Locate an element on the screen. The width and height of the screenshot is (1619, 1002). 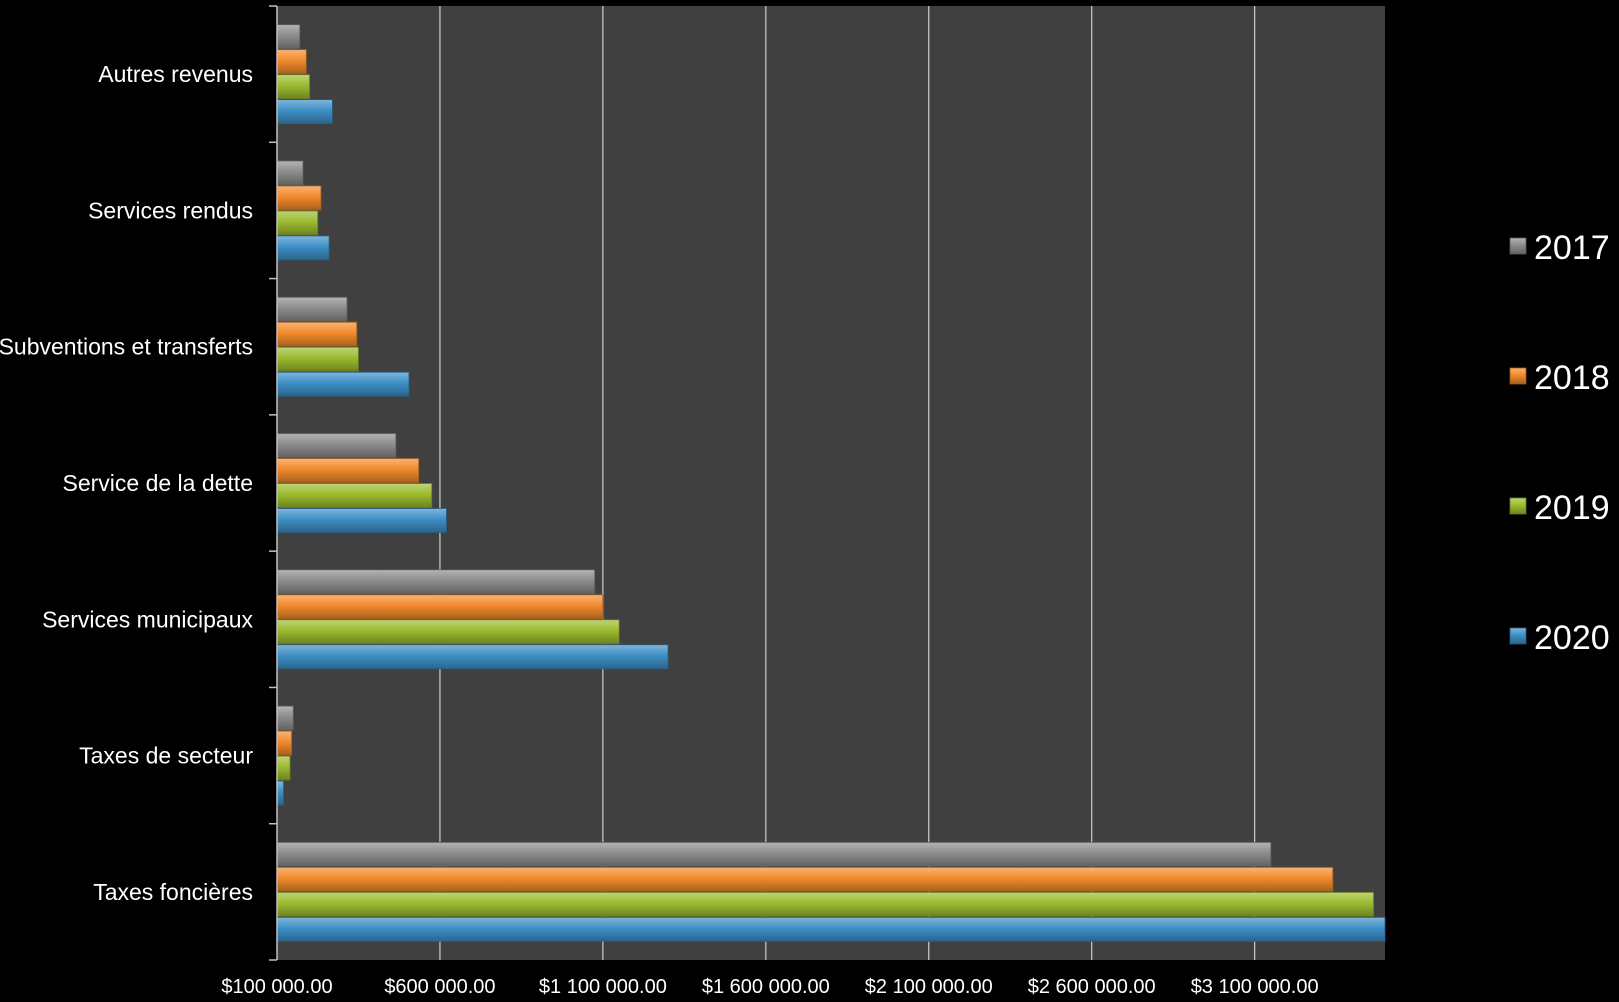
legend-label: 2018 is located at coordinates (1572, 378).